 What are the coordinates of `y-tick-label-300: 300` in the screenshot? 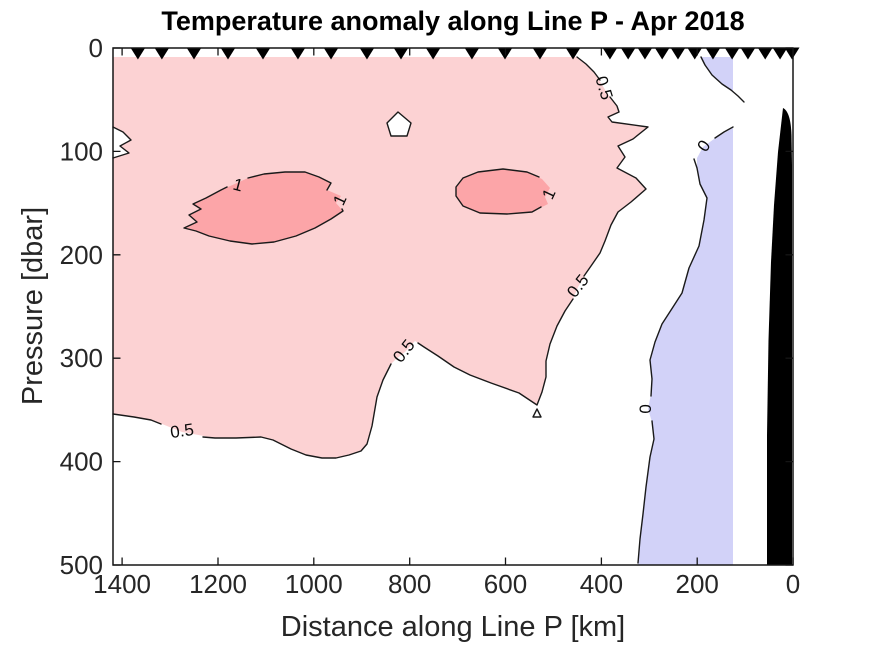 It's located at (81, 358).